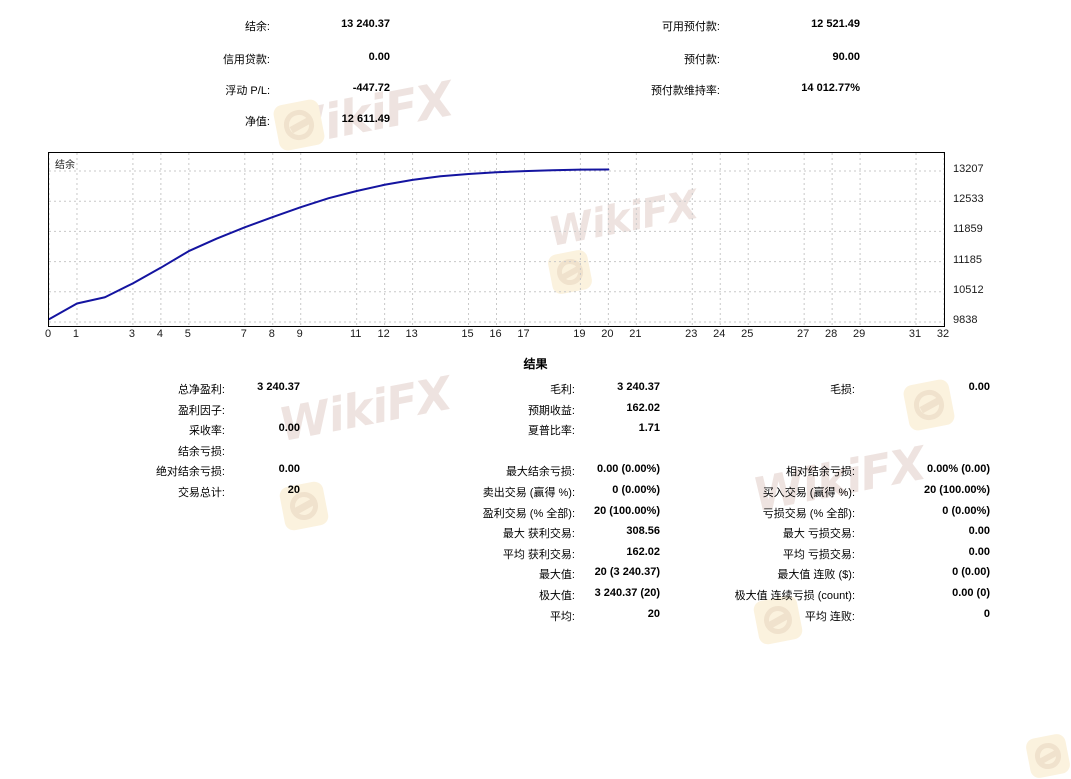 The height and width of the screenshot is (779, 1071). What do you see at coordinates (379, 57) in the screenshot?
I see `summary-value-credit: 0.00` at bounding box center [379, 57].